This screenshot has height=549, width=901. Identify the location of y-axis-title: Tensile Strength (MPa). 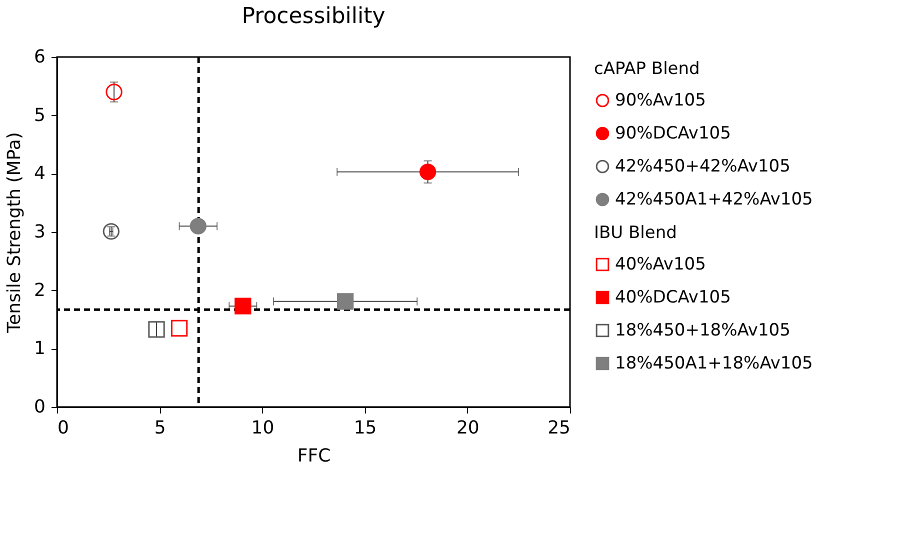
(15, 233).